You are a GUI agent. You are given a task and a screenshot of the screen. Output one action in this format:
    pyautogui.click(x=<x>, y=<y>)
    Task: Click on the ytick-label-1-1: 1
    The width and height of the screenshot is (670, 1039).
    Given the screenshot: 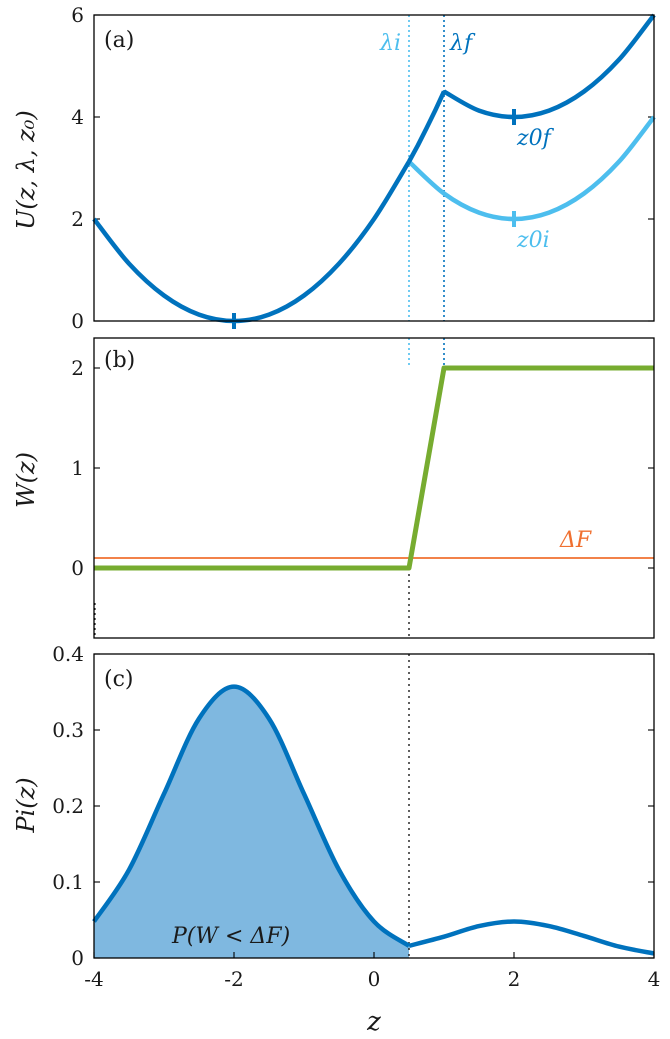 What is the action you would take?
    pyautogui.click(x=77, y=468)
    